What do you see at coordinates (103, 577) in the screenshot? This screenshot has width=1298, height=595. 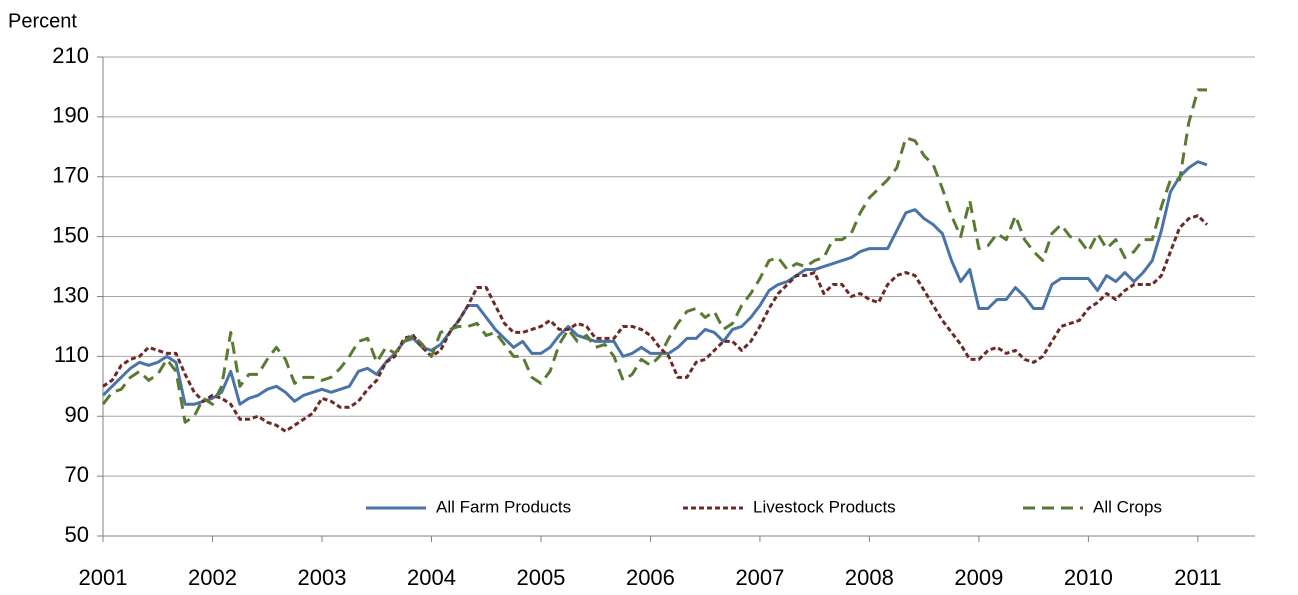 I see `x-tick-label: 2001` at bounding box center [103, 577].